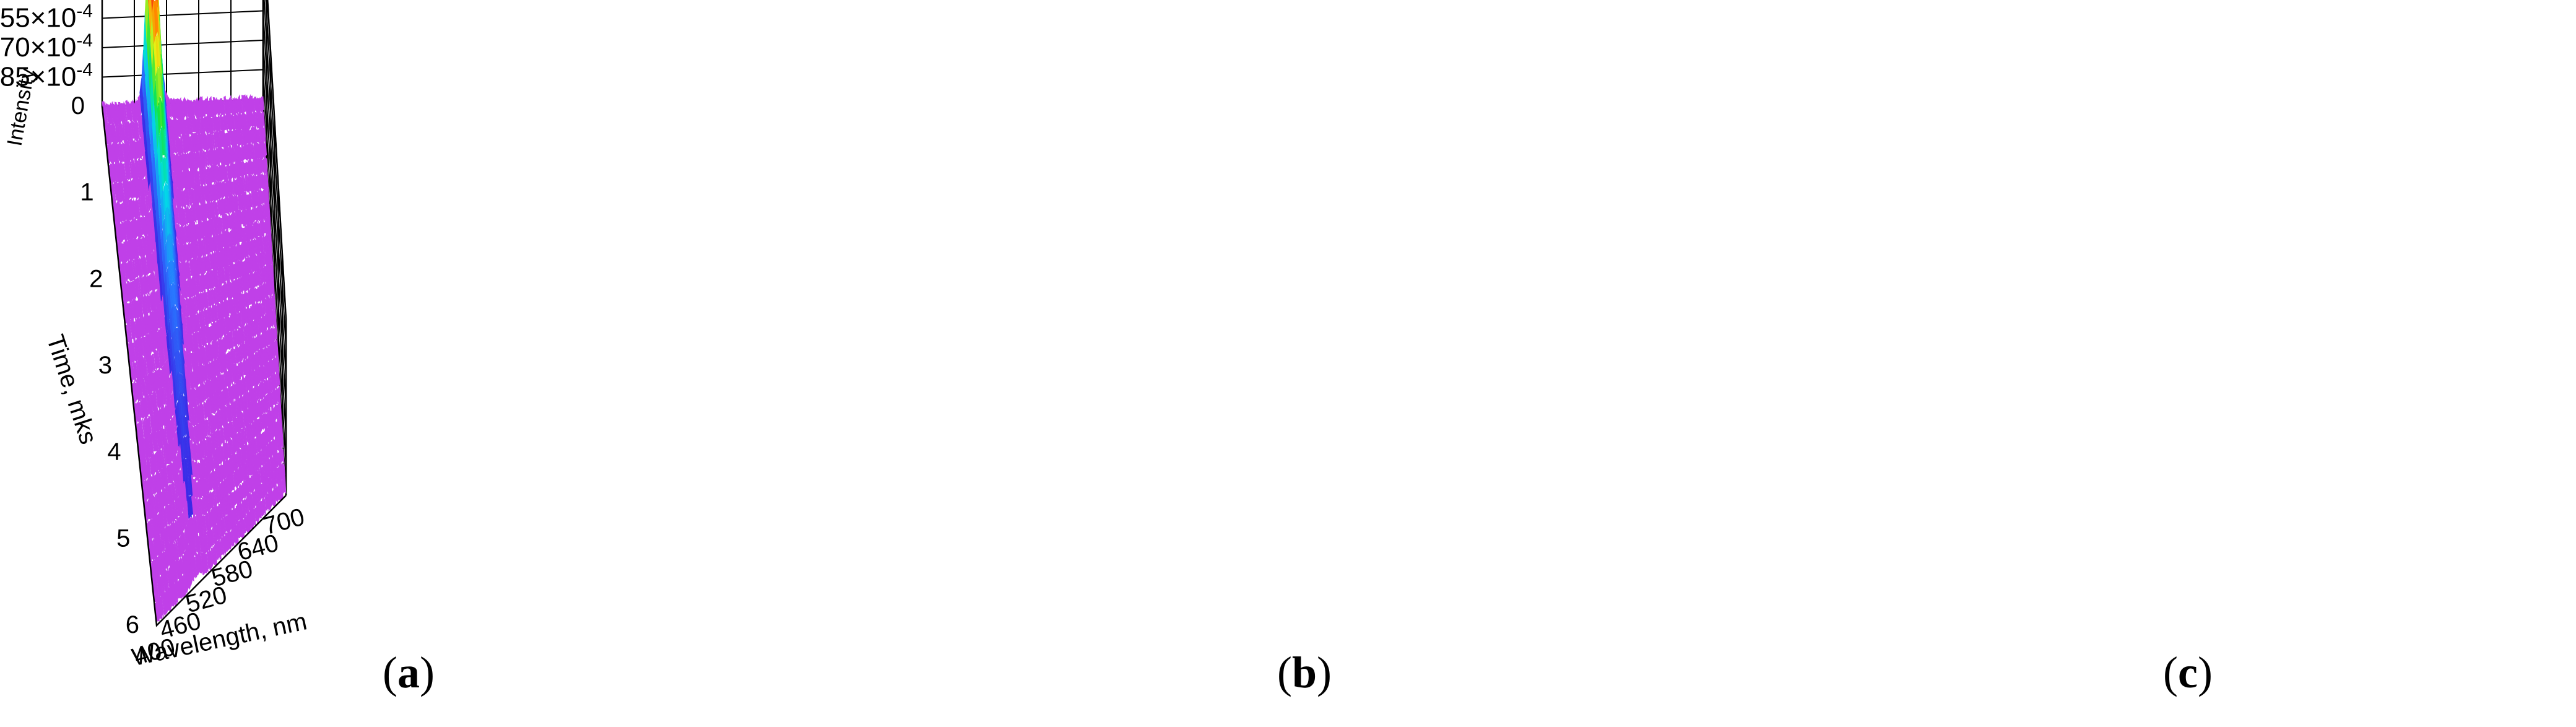  I want to click on back-wall-hgrid, so click(183, 44).